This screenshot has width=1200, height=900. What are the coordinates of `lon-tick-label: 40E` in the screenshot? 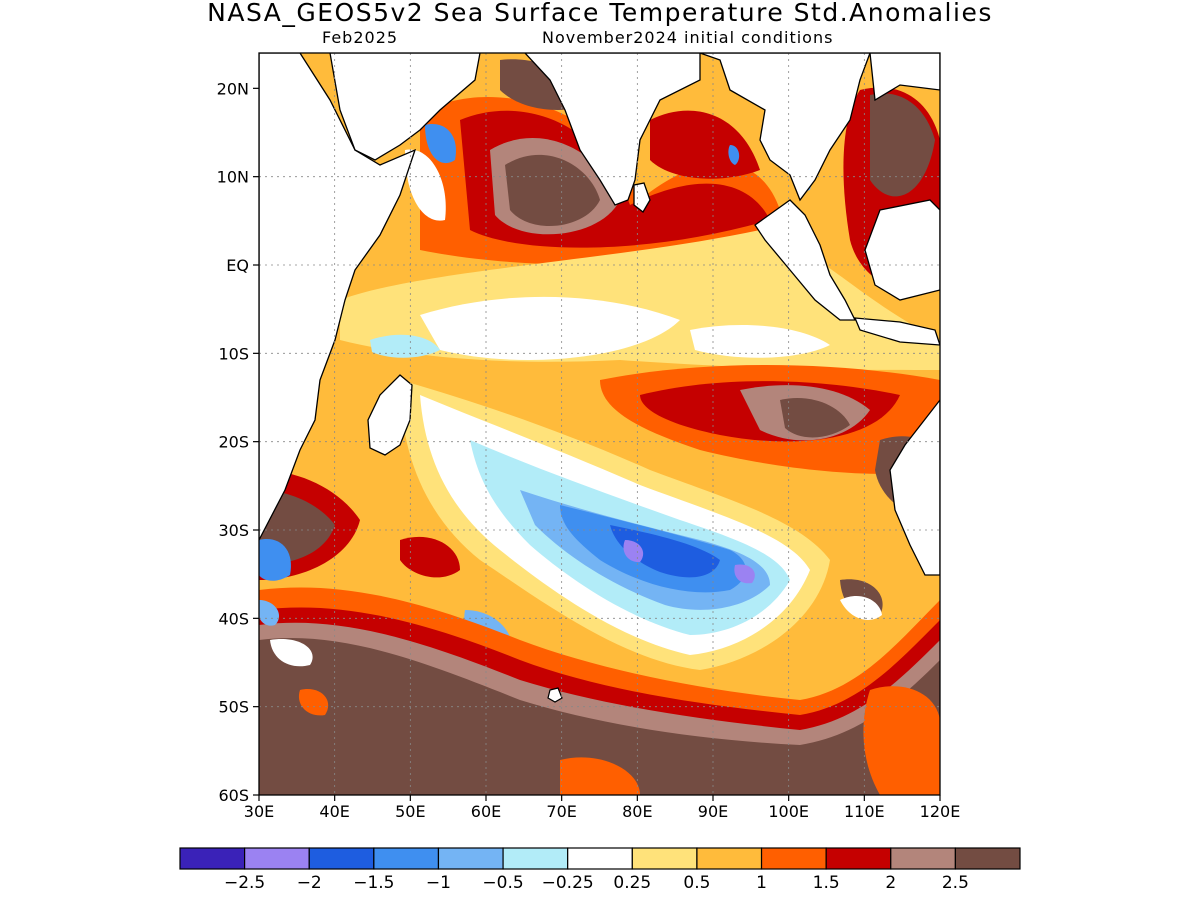 It's located at (334, 811).